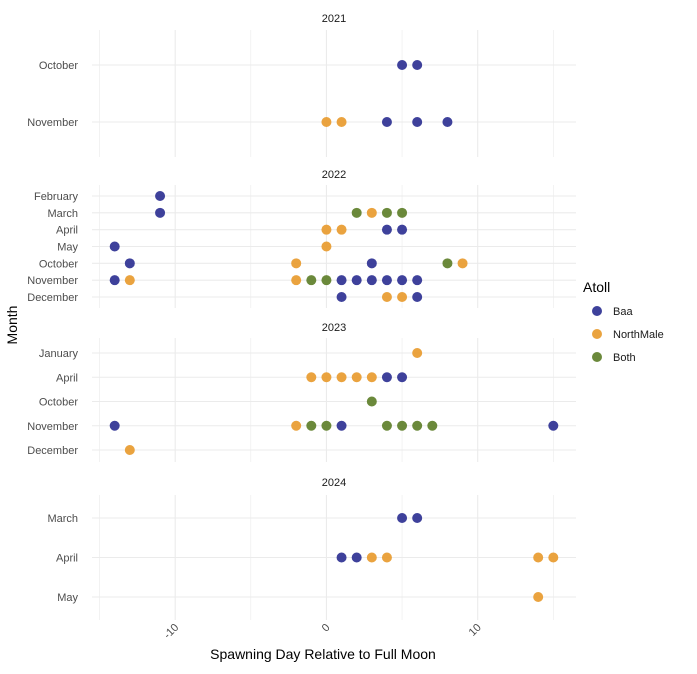 The width and height of the screenshot is (697, 674). What do you see at coordinates (334, 328) in the screenshot?
I see `facet-title: 2023` at bounding box center [334, 328].